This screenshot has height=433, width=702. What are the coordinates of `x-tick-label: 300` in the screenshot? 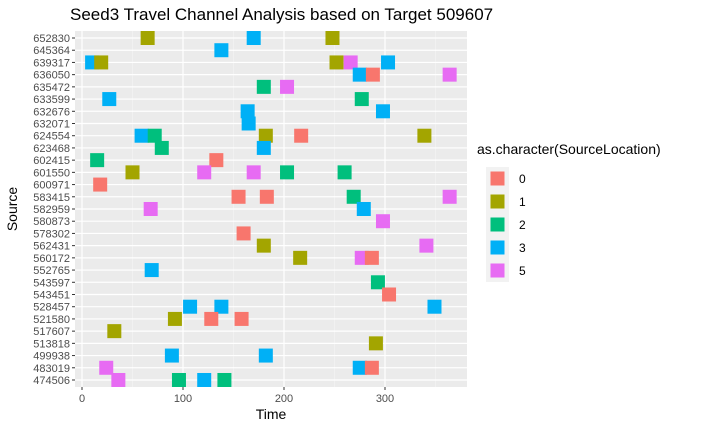 It's located at (385, 399).